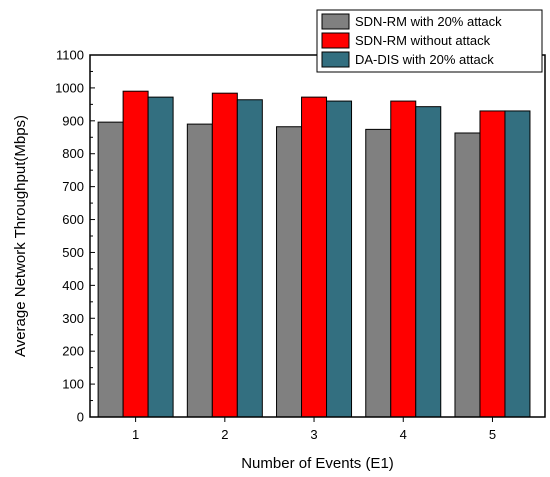 The width and height of the screenshot is (550, 477). I want to click on x-axis-title: Number of Events (E1), so click(317, 463).